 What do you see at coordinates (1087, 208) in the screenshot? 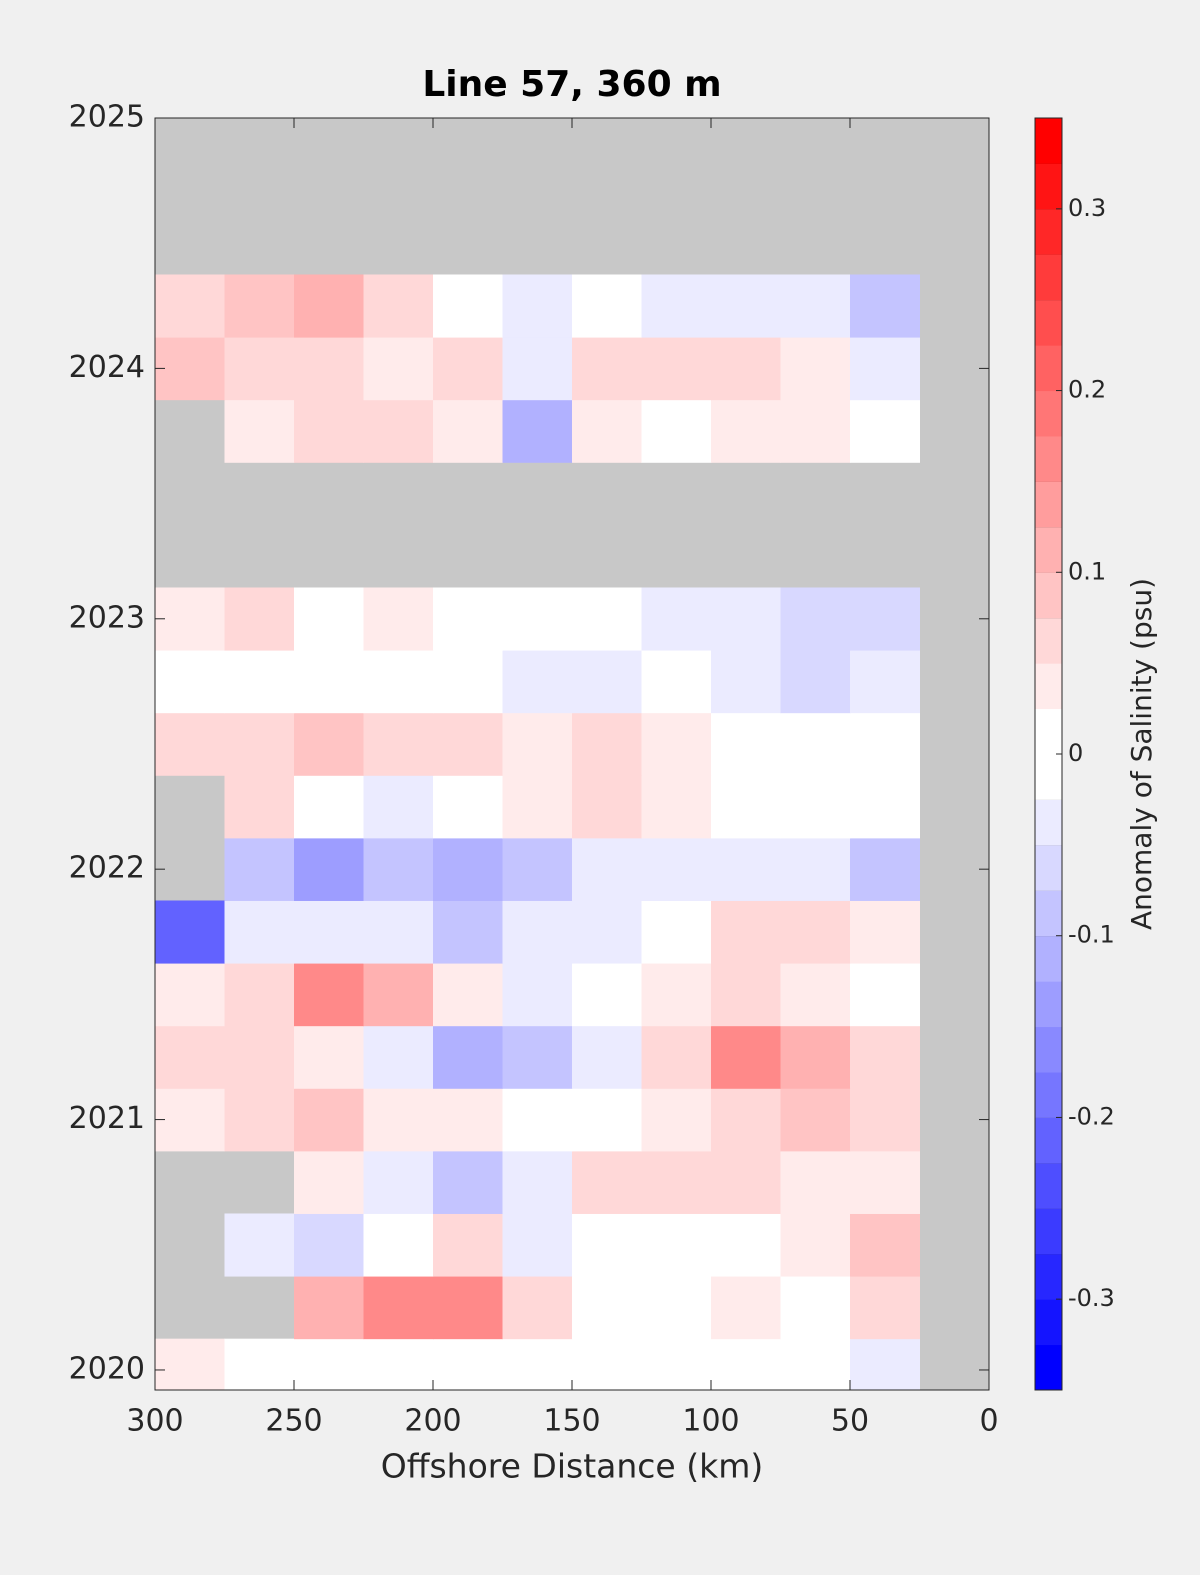
I see `colorbar-tick-label: 0.3` at bounding box center [1087, 208].